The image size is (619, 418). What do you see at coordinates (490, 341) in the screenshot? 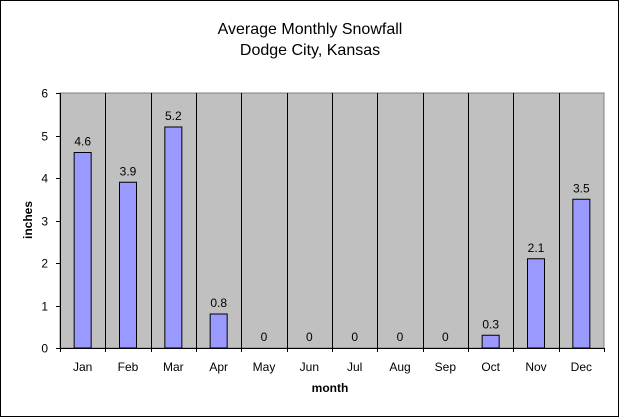
I see `bar-oct` at bounding box center [490, 341].